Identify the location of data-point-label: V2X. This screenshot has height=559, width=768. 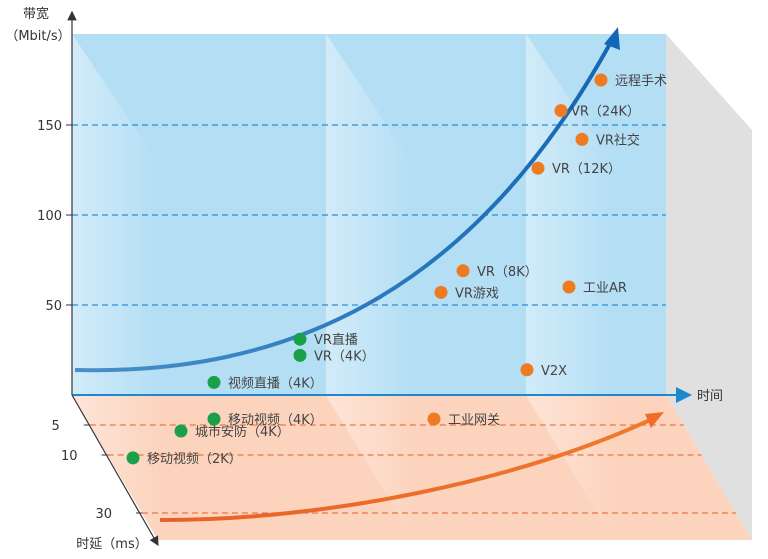
(554, 371).